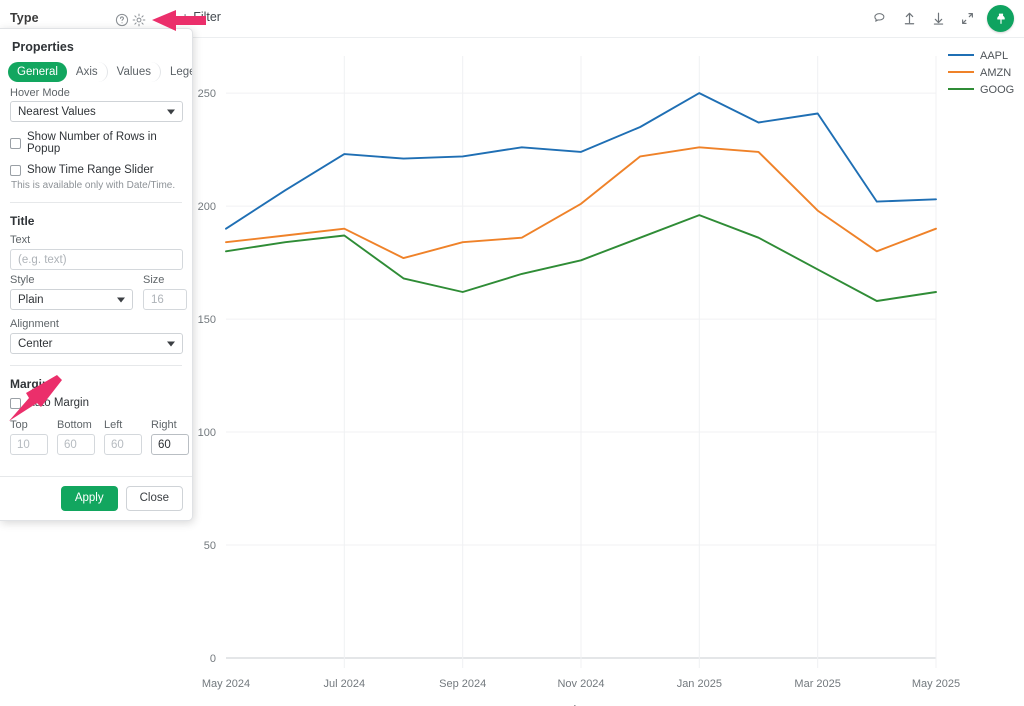  Describe the element at coordinates (58, 403) in the screenshot. I see `auto-margin-label: Auto Margin` at that location.